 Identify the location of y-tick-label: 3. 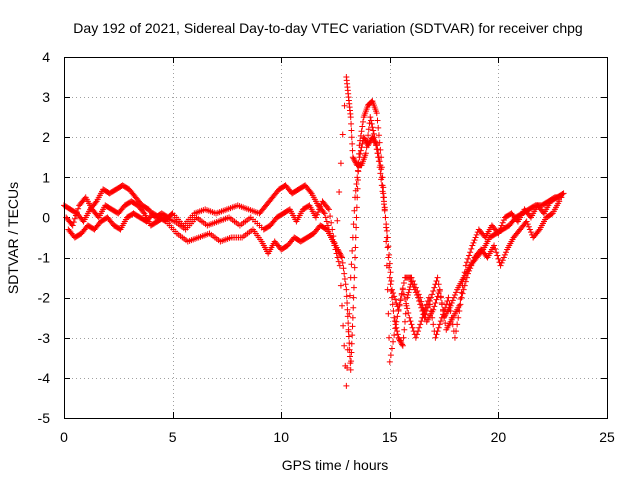
(46, 97).